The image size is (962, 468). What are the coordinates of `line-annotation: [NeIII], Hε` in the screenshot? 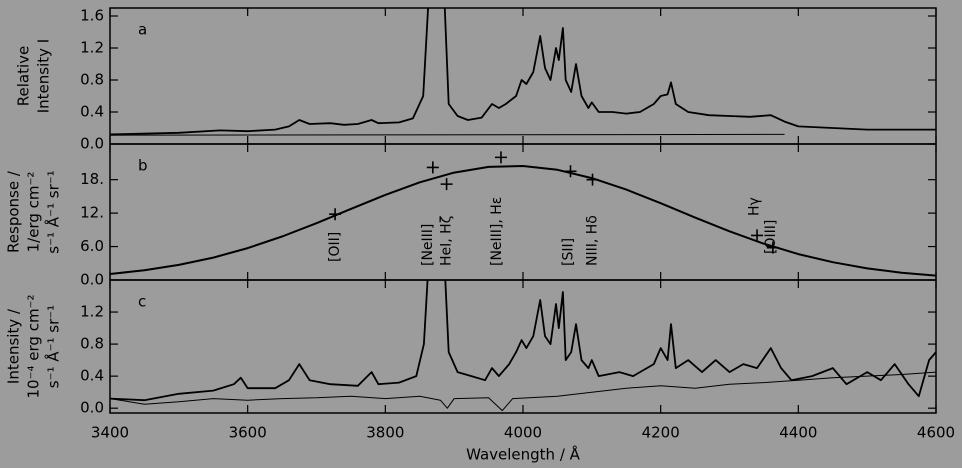 It's located at (497, 231).